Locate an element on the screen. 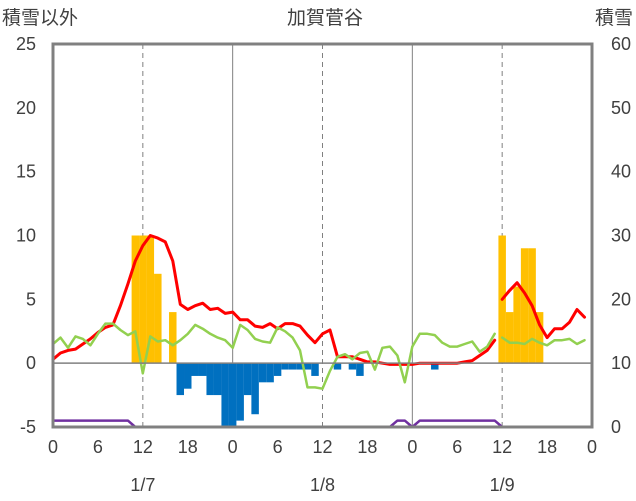 This screenshot has width=636, height=501. right-ytick-label: 60 is located at coordinates (621, 44).